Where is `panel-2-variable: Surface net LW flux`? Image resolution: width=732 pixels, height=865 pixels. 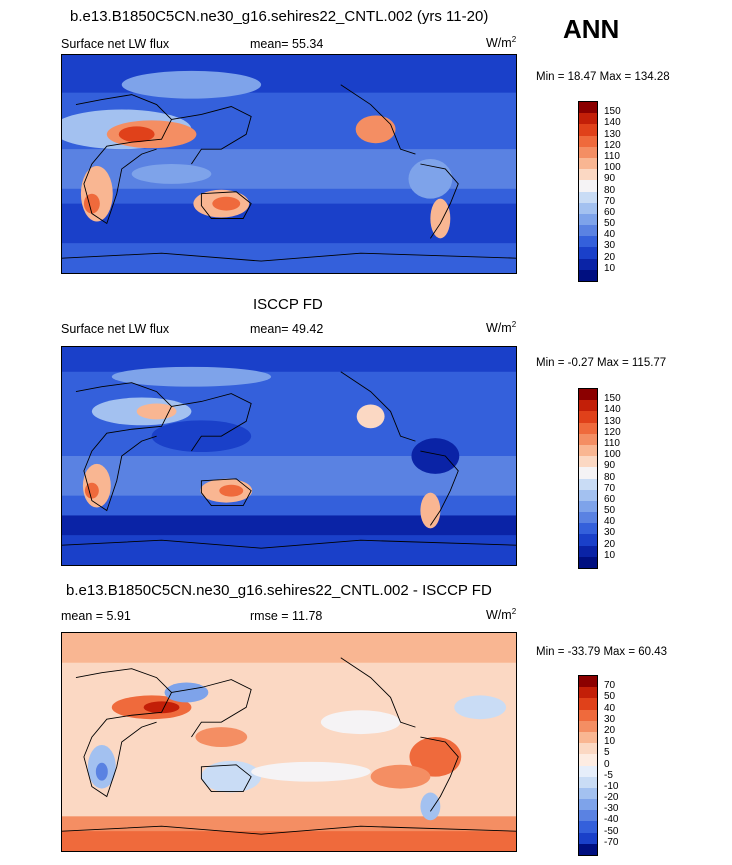
panel-2-variable: Surface net LW flux is located at coordinates (115, 329).